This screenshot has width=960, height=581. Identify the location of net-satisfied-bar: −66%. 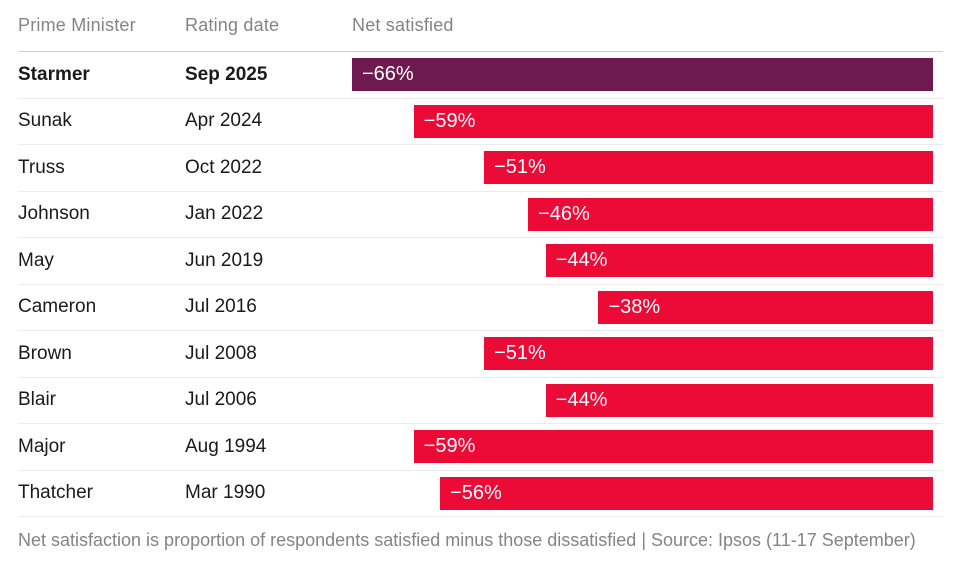
(642, 75).